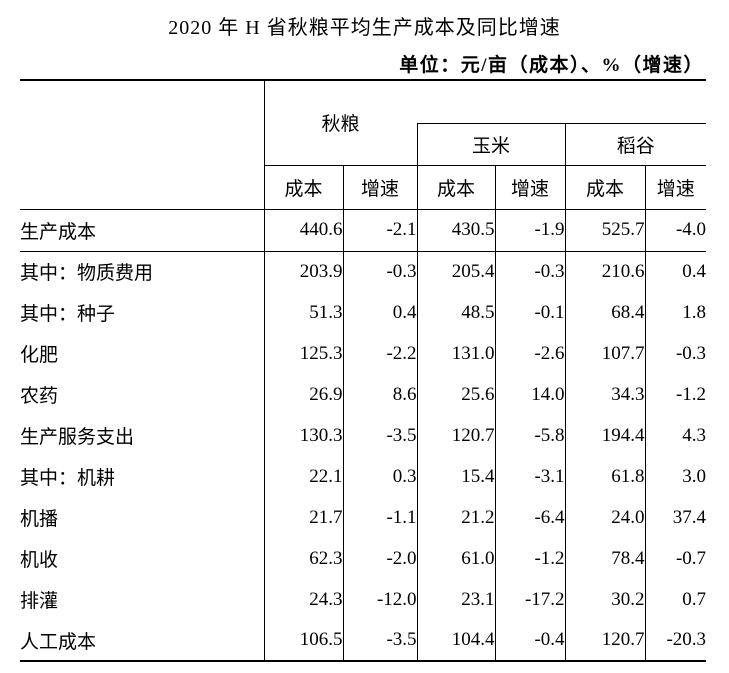  I want to click on cell-value: 0.7, so click(675, 599).